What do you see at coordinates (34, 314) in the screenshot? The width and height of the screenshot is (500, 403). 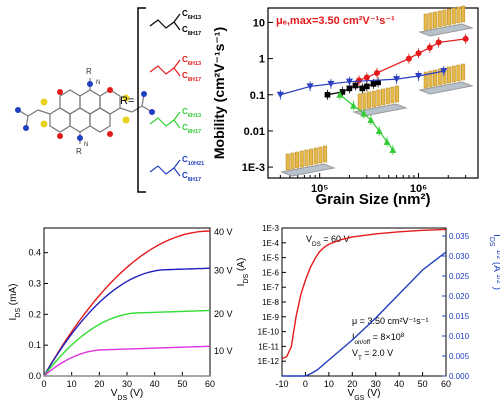 I see `y-tick-label: 0.2` at bounding box center [34, 314].